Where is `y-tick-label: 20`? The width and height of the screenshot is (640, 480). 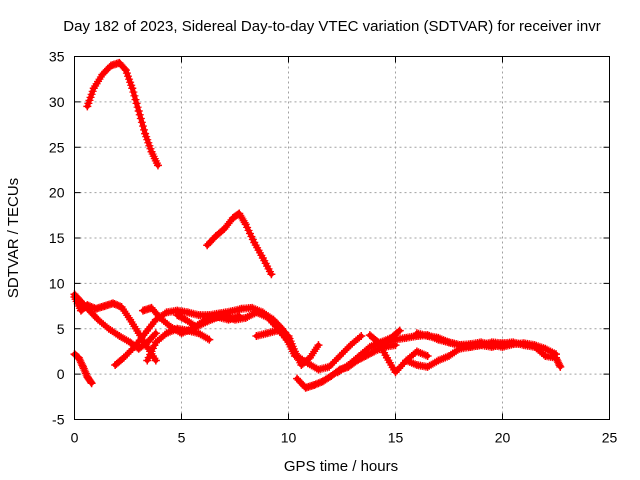 y-tick-label: 20 is located at coordinates (57, 193).